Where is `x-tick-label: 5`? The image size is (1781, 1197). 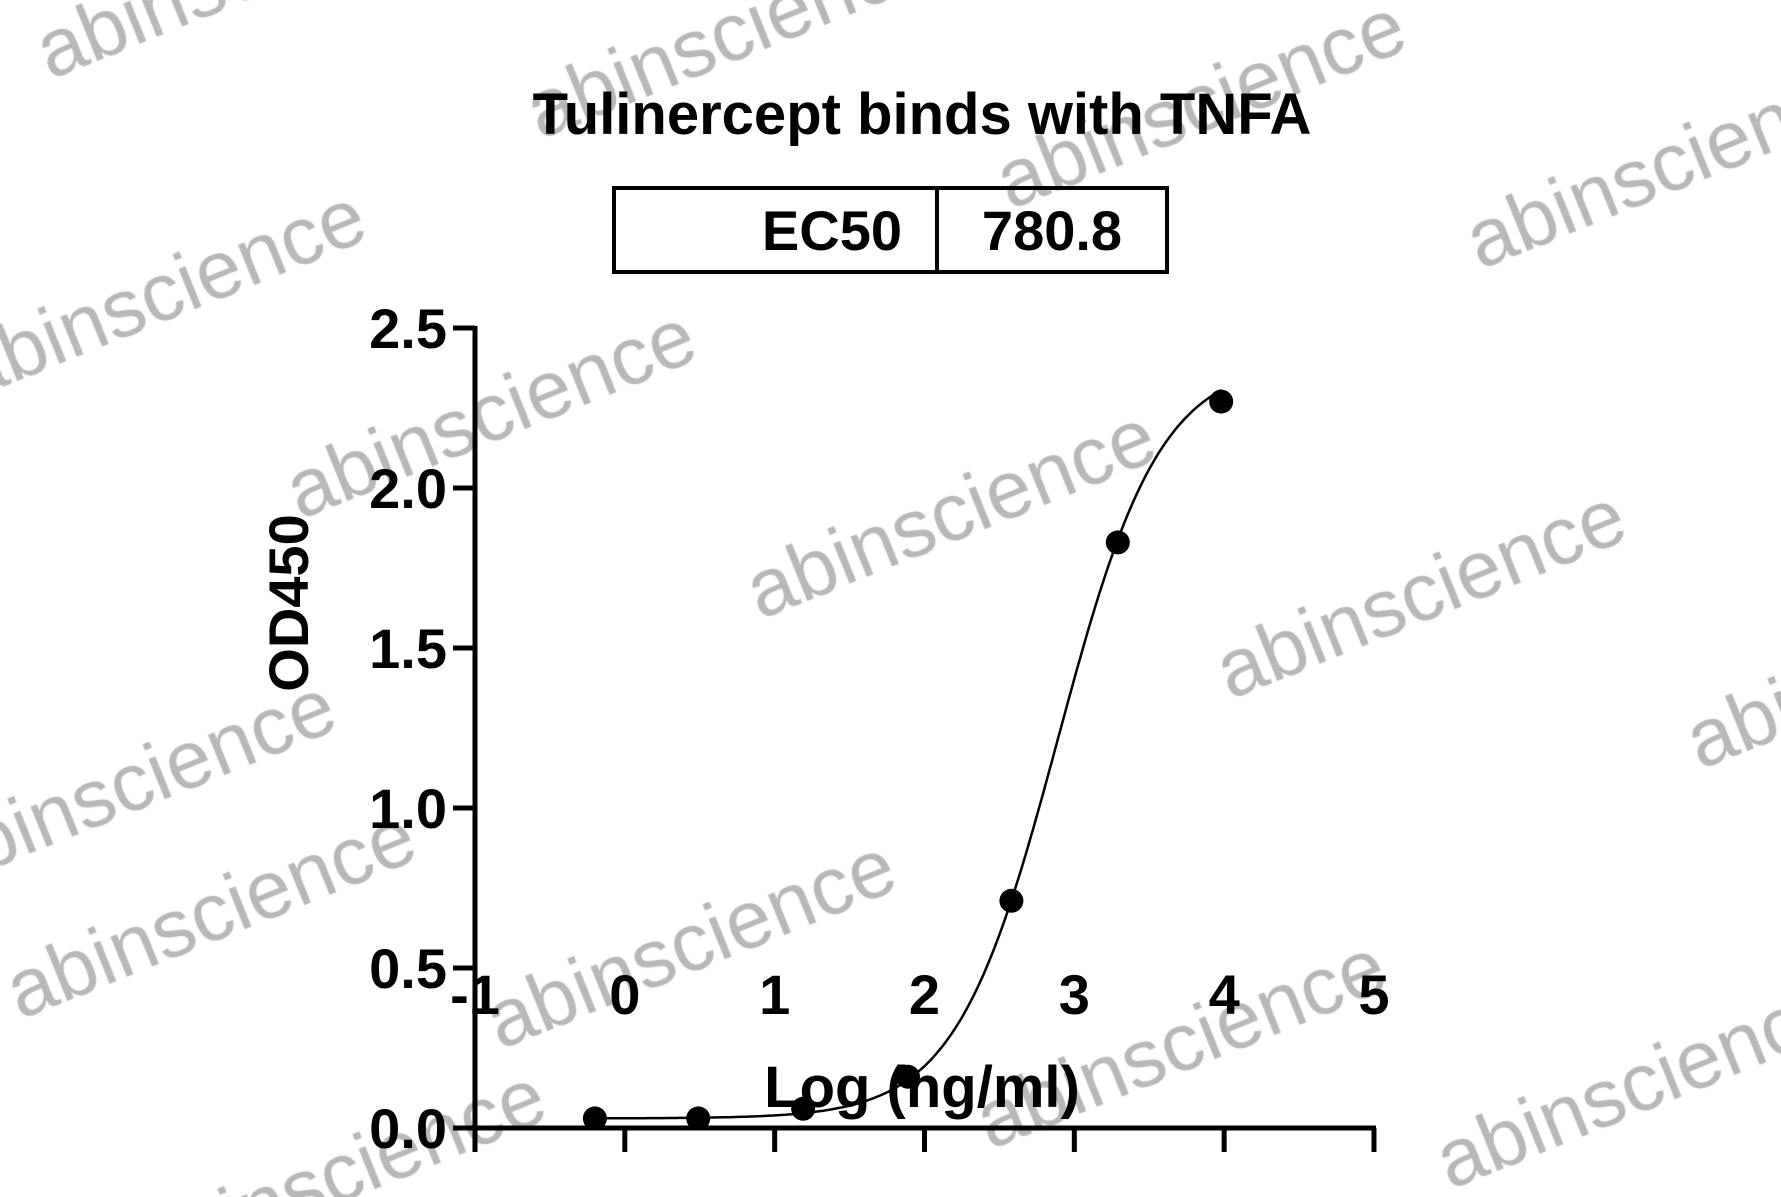 x-tick-label: 5 is located at coordinates (1373, 994).